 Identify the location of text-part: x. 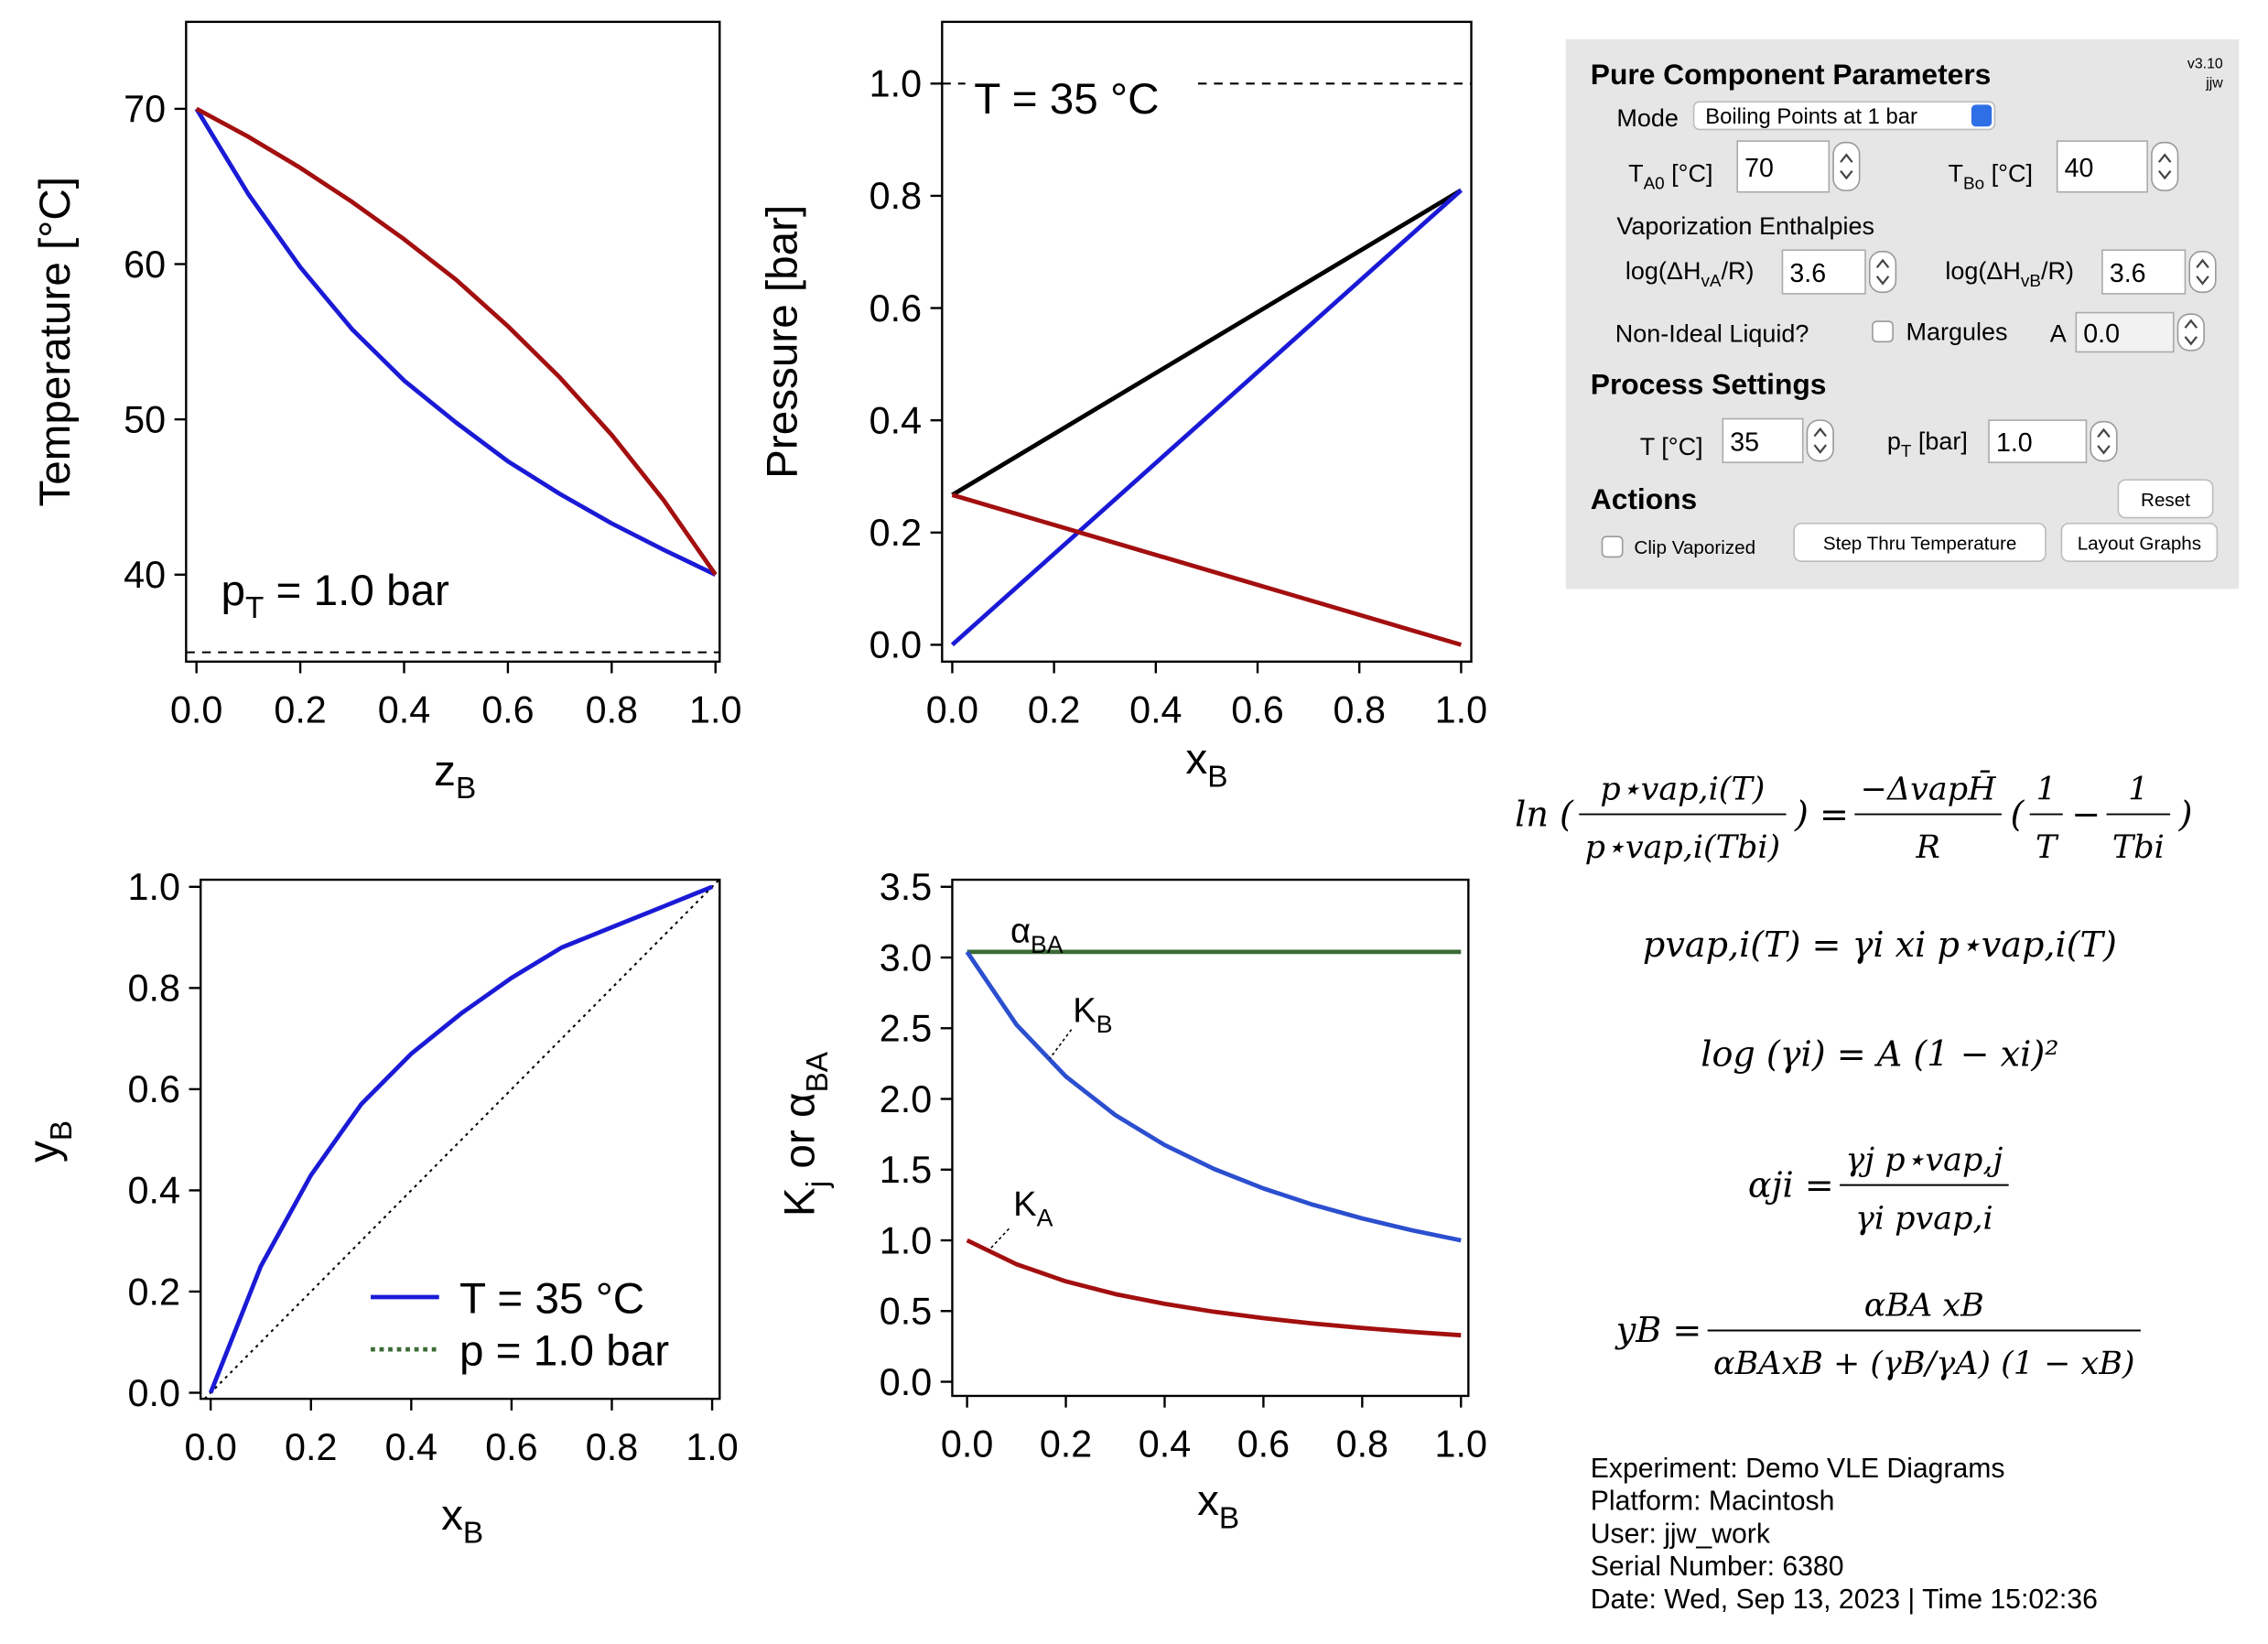
(1196, 759).